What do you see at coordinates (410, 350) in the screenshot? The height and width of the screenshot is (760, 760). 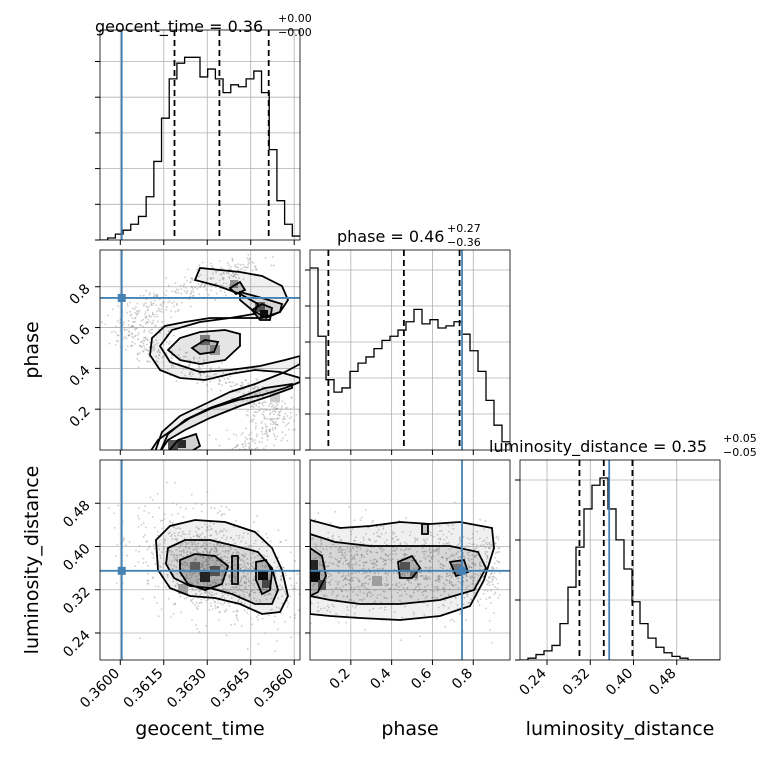 I see `panel-frame` at bounding box center [410, 350].